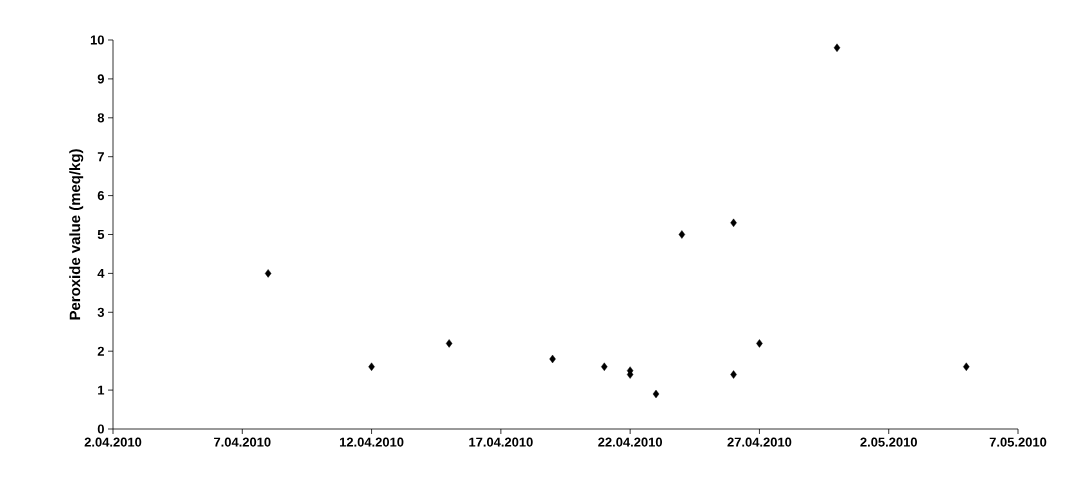 Image resolution: width=1075 pixels, height=489 pixels. What do you see at coordinates (101, 273) in the screenshot?
I see `y-tick-label: 4` at bounding box center [101, 273].